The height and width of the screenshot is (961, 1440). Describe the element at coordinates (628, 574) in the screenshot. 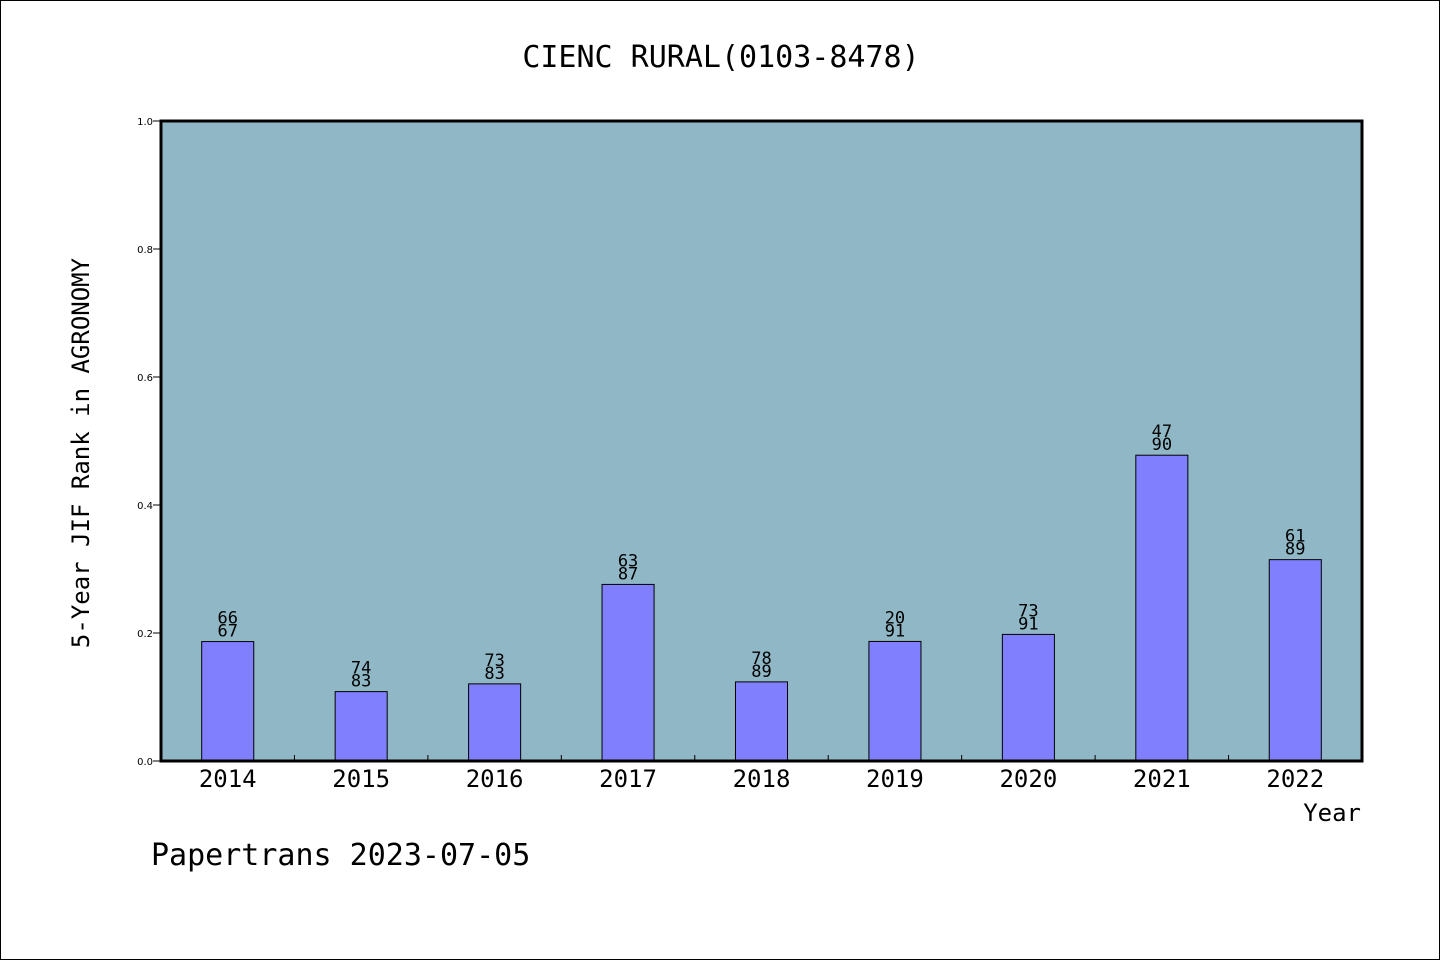

I see `bar-total-label: 87` at that location.